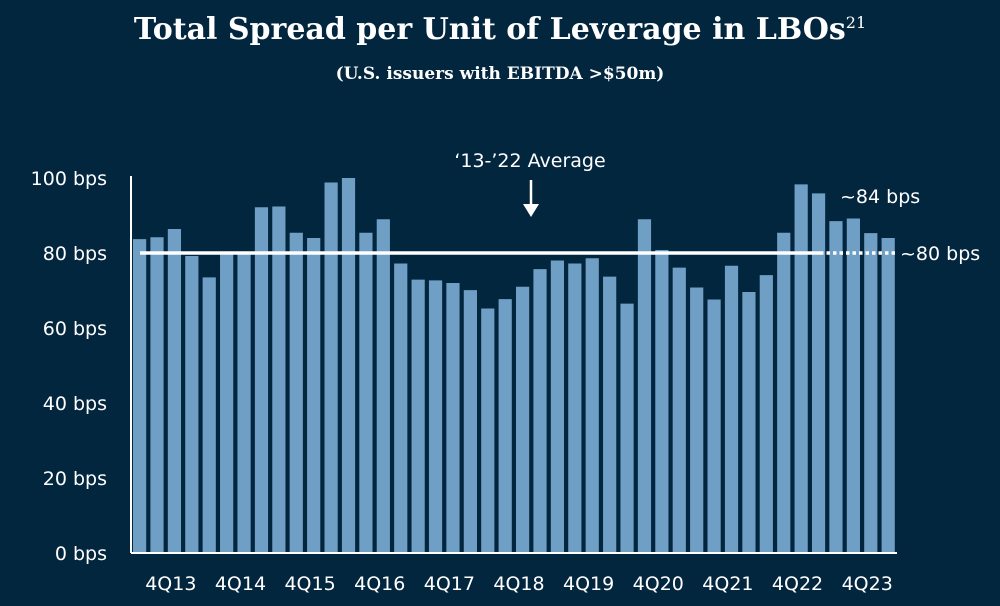 Image resolution: width=1000 pixels, height=606 pixels. I want to click on x-tick-label: 4Q19, so click(588, 584).